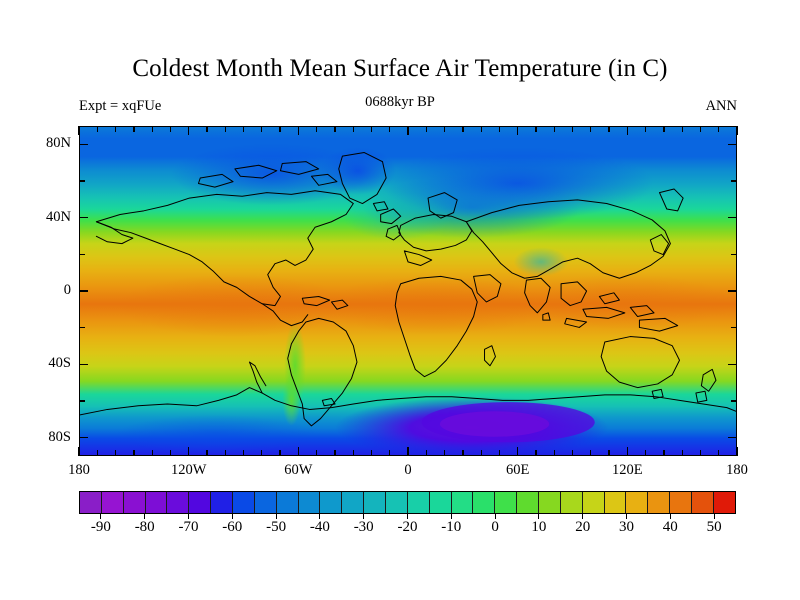 The width and height of the screenshot is (800, 600). What do you see at coordinates (59, 436) in the screenshot?
I see `latitude-label: 80S` at bounding box center [59, 436].